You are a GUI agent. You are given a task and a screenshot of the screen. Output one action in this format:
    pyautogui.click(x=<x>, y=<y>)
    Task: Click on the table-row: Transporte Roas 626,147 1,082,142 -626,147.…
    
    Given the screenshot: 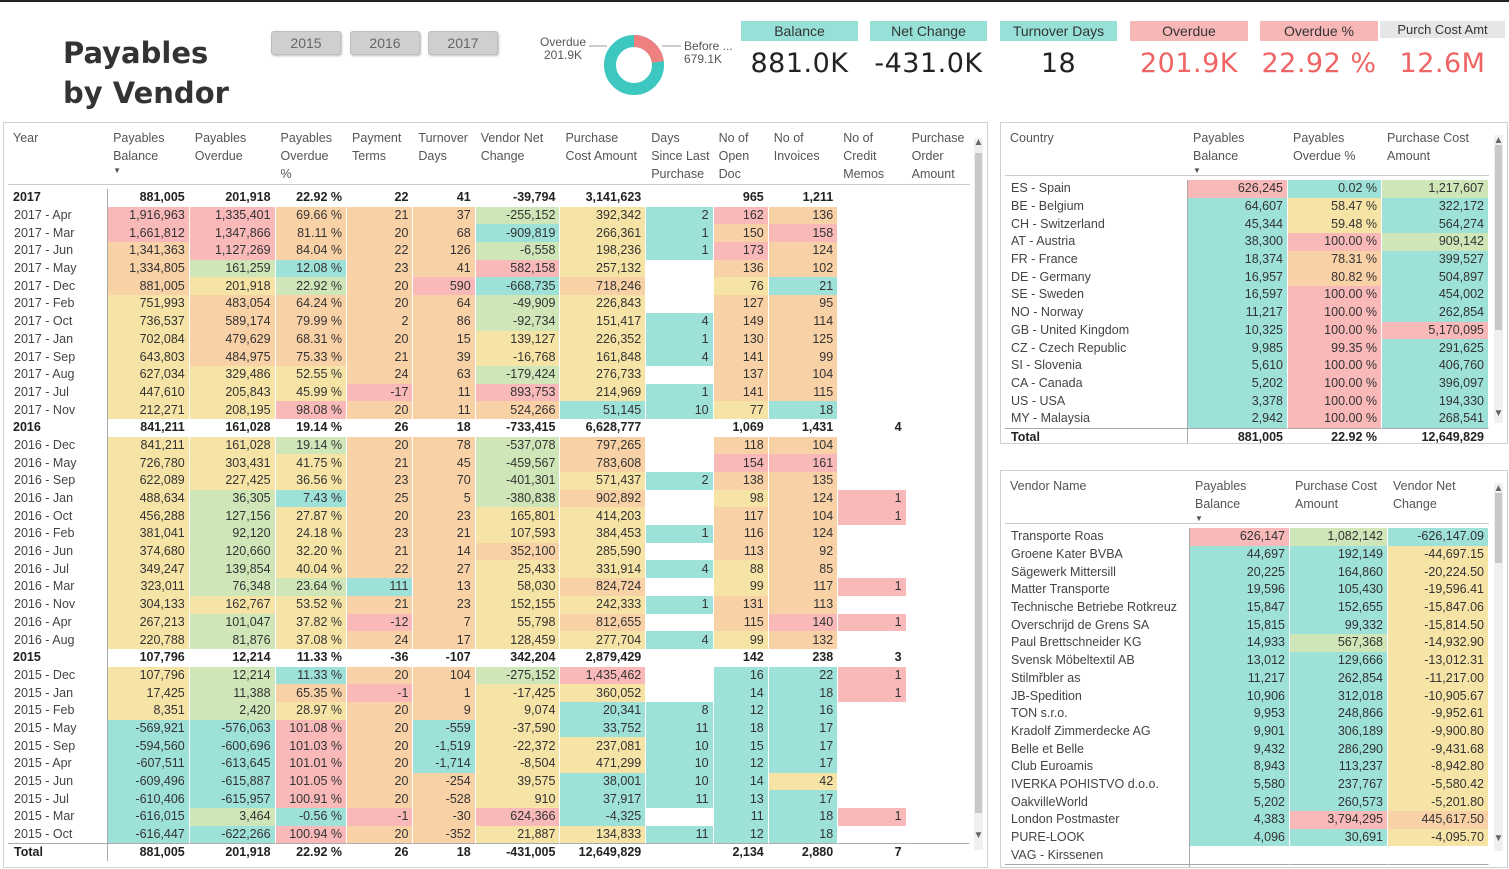 What is the action you would take?
    pyautogui.click(x=1247, y=537)
    